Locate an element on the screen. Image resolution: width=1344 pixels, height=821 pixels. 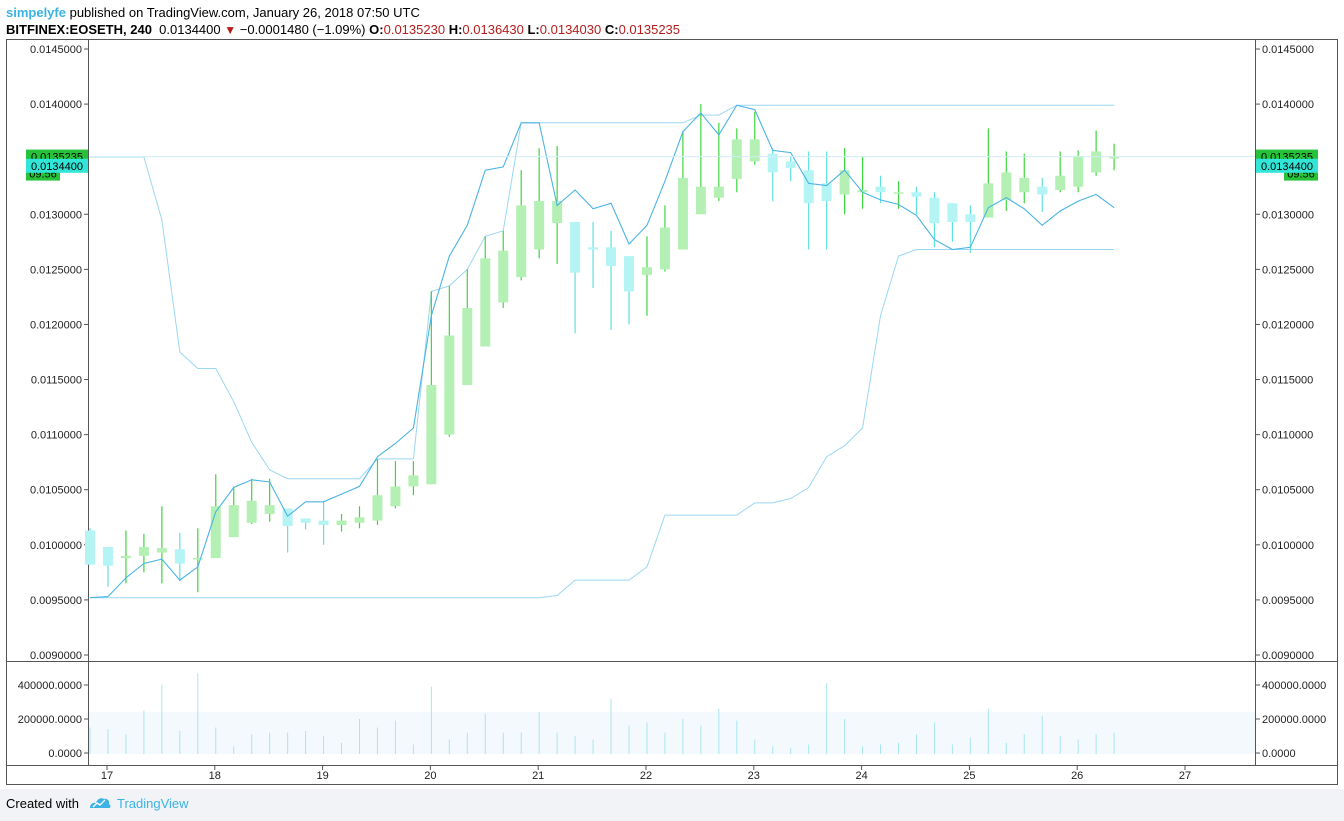
price-label-right: 0.0100000 is located at coordinates (1288, 546).